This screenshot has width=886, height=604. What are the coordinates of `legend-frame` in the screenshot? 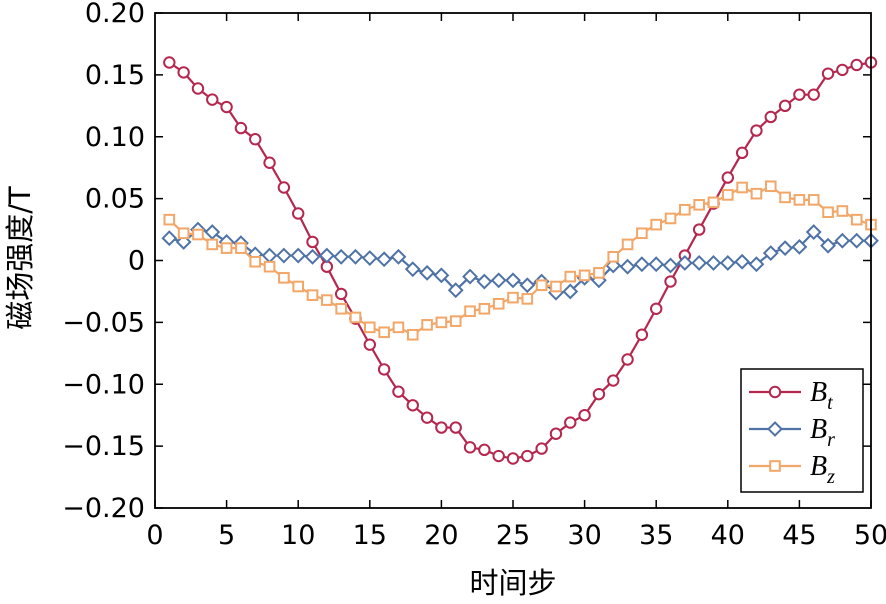 It's located at (802, 430).